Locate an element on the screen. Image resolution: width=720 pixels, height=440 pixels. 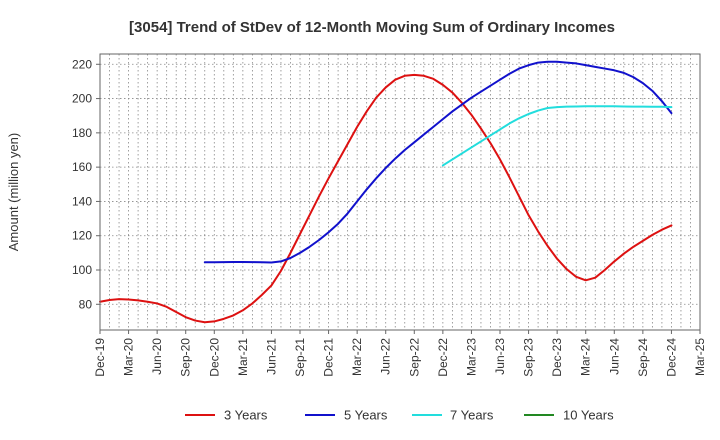
x-tick-label: Dec-22 is located at coordinates (443, 357).